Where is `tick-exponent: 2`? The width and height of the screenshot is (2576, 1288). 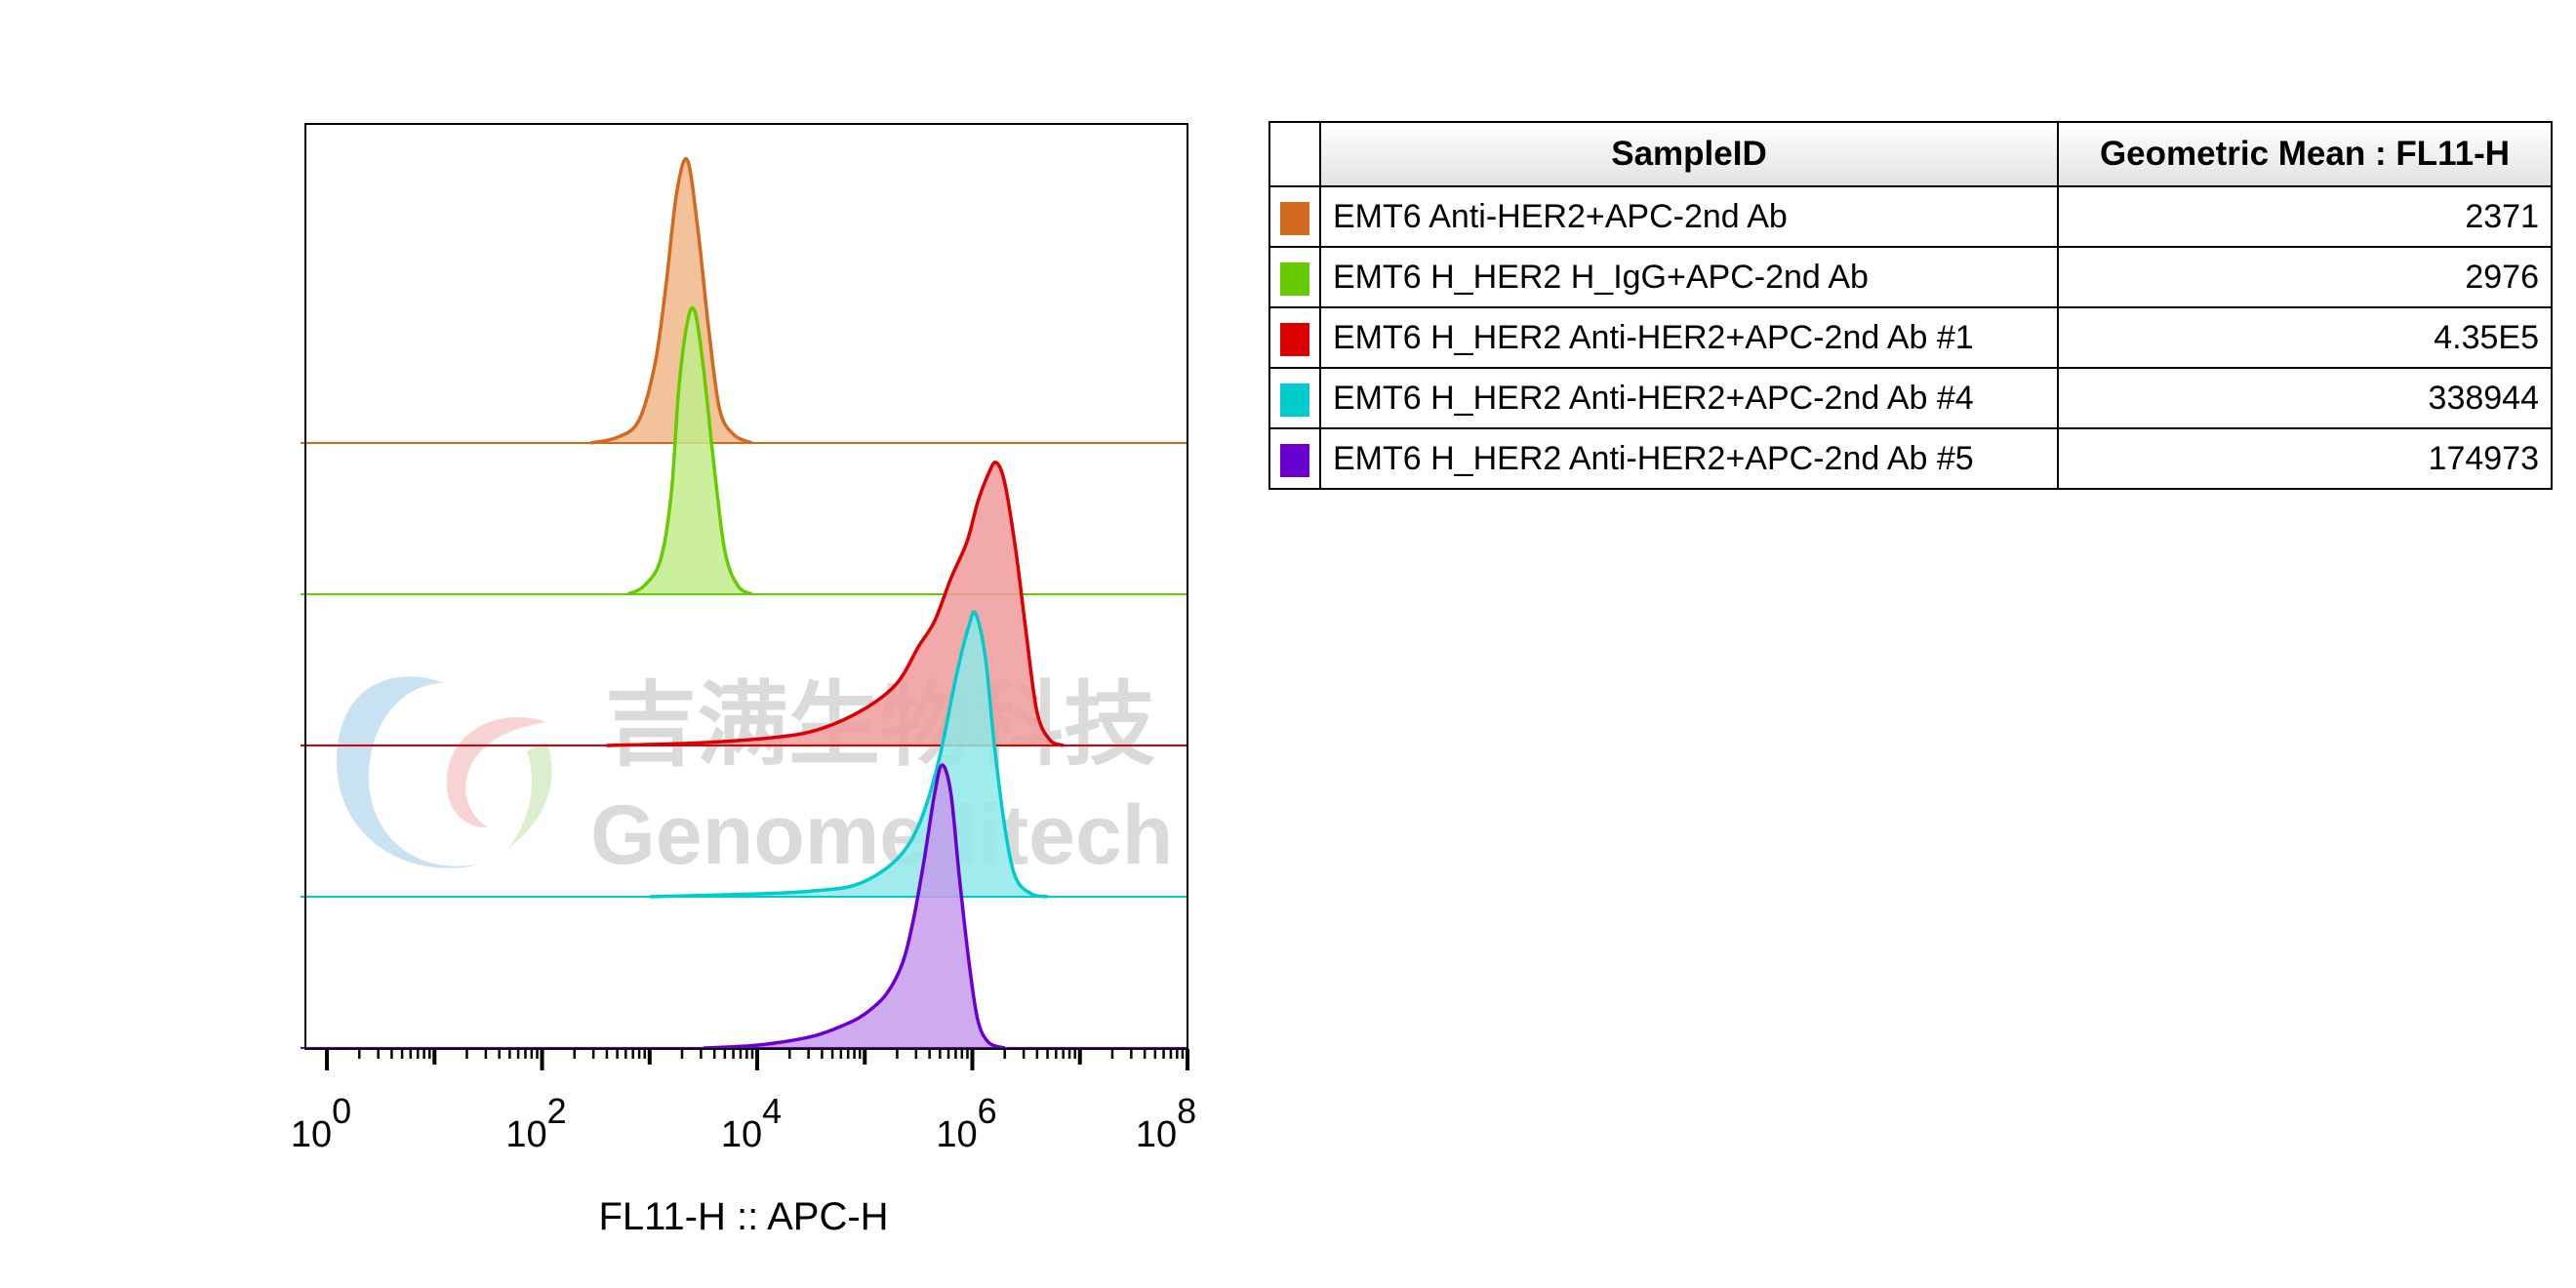 tick-exponent: 2 is located at coordinates (557, 1111).